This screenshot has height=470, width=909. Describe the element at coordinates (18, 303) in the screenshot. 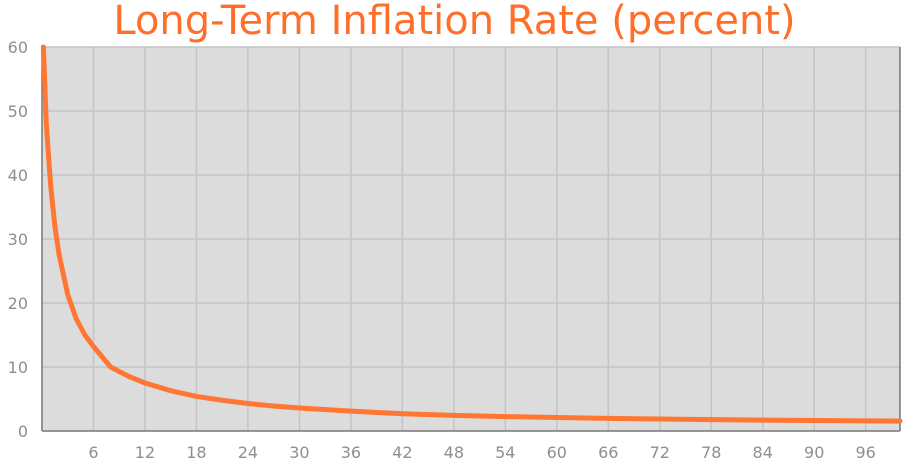

I see `y-tick-label: 20` at that location.